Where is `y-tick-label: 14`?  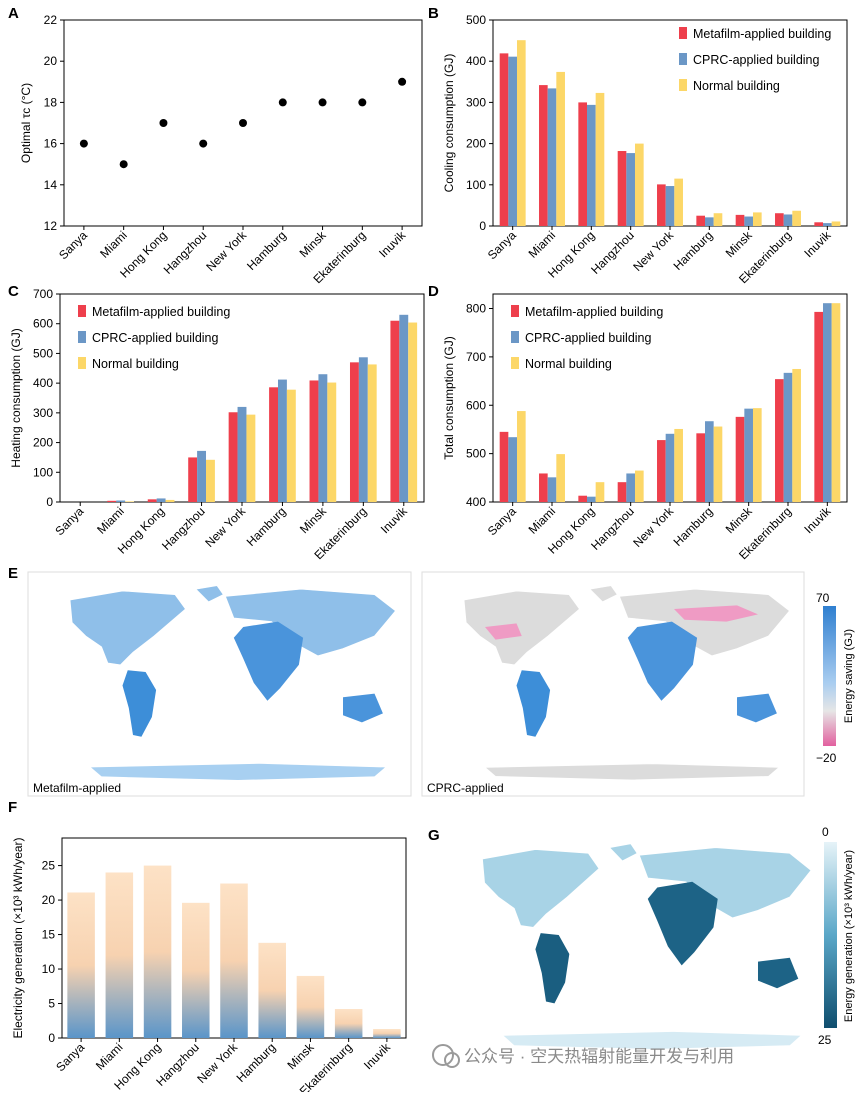 y-tick-label: 14 is located at coordinates (51, 185).